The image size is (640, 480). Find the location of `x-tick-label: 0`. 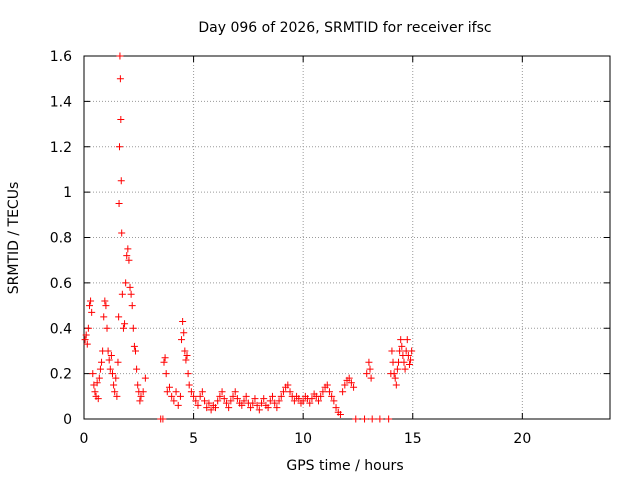

x-tick-label: 0 is located at coordinates (84, 439).